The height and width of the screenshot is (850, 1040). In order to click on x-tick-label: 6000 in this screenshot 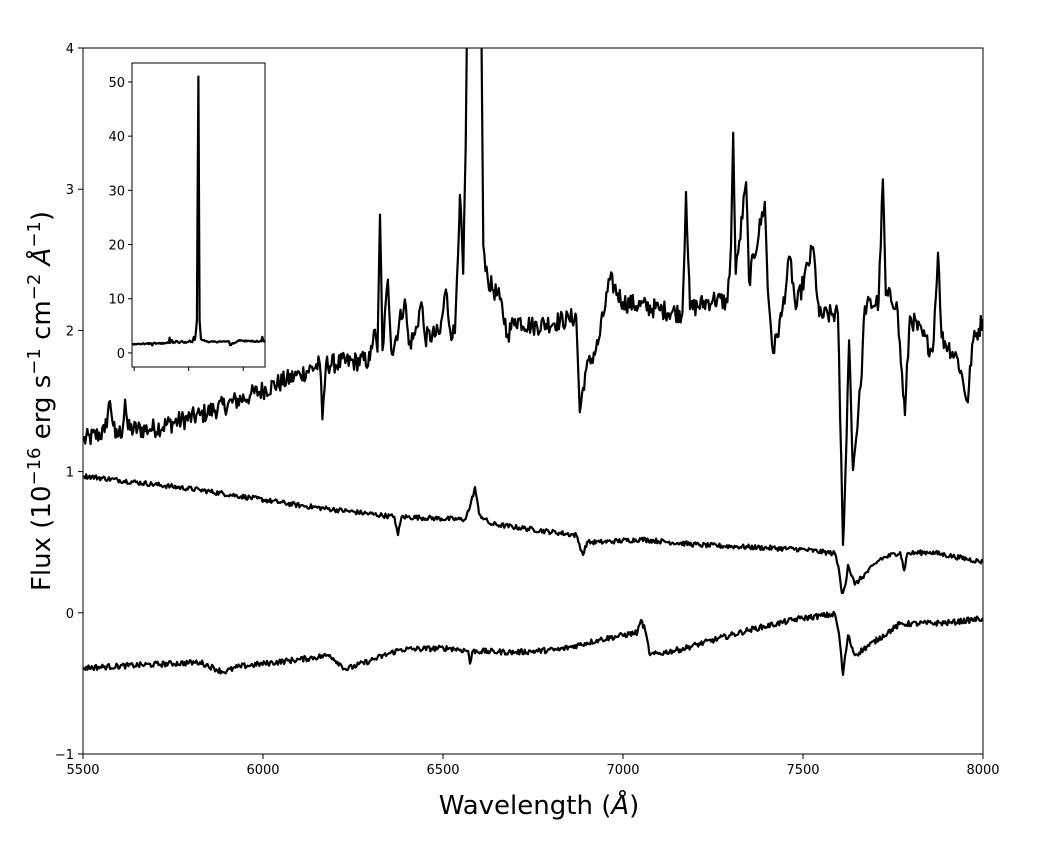, I will do `click(262, 770)`.